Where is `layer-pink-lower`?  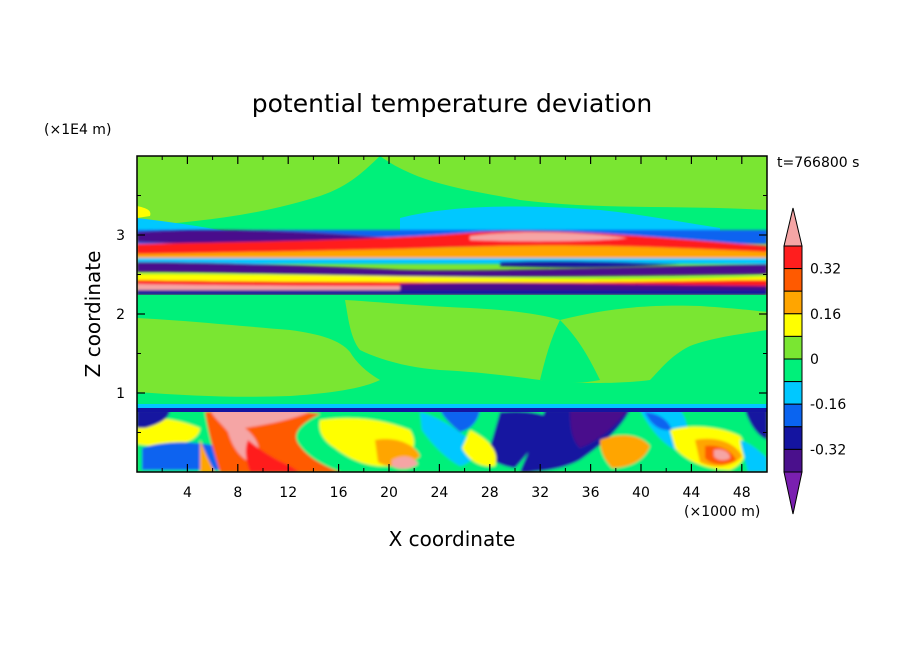
layer-pink-lower is located at coordinates (298, 287).